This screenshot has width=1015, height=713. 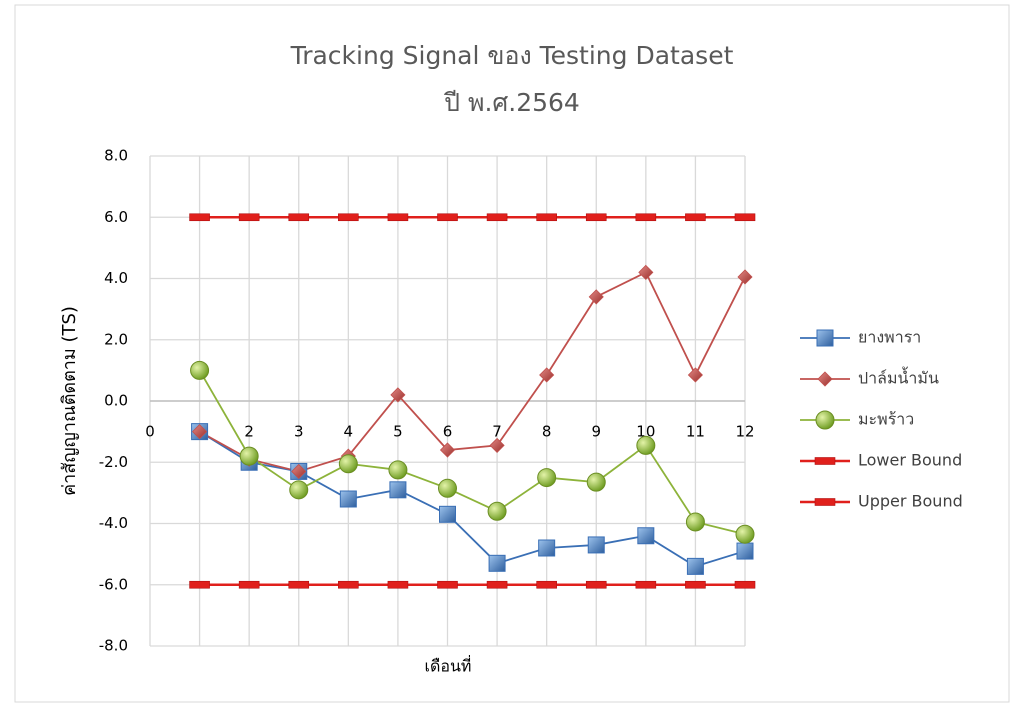 What do you see at coordinates (448, 432) in the screenshot?
I see `x-tick-label: 6` at bounding box center [448, 432].